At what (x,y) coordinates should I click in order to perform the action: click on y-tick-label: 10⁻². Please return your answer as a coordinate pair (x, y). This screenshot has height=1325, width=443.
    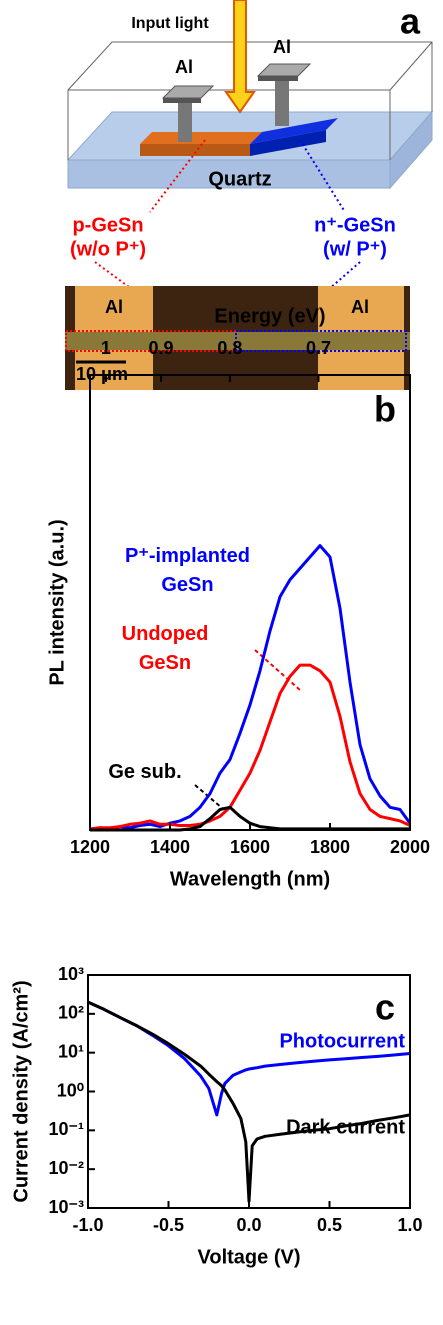
    Looking at the image, I should click on (66, 1168).